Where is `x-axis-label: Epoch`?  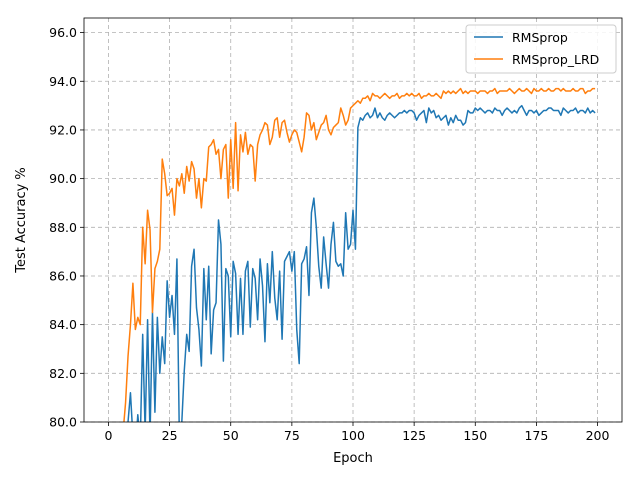
x-axis-label: Epoch is located at coordinates (353, 458).